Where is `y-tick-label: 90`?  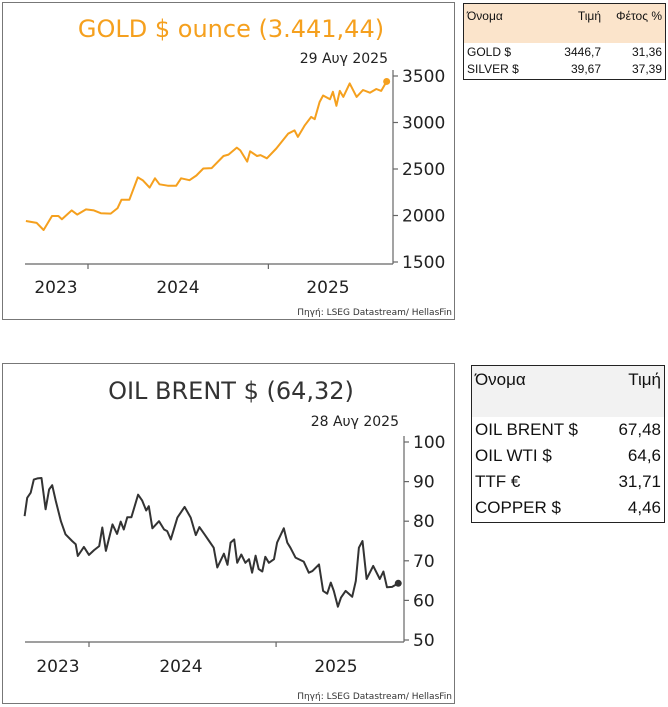 y-tick-label: 90 is located at coordinates (424, 483).